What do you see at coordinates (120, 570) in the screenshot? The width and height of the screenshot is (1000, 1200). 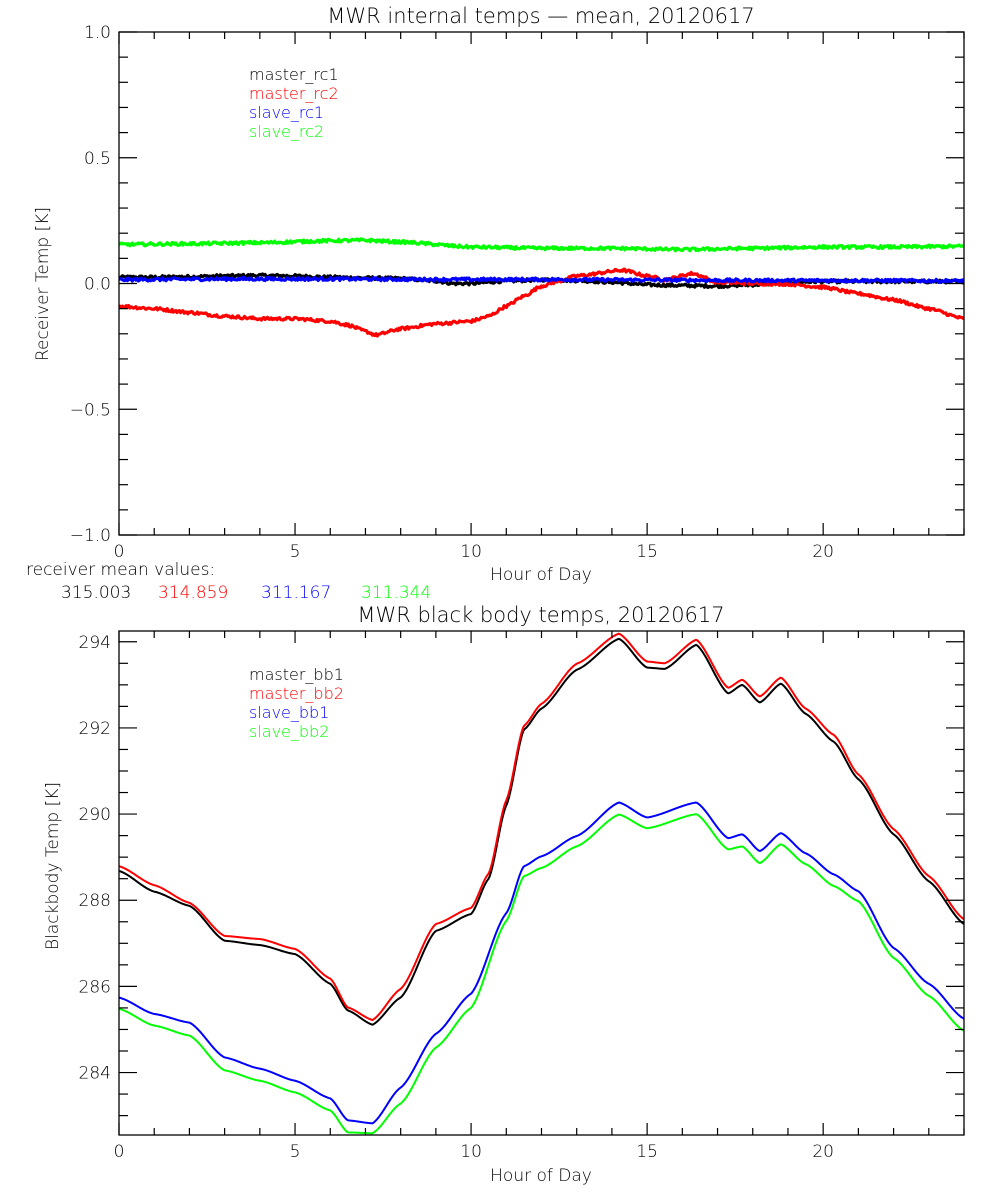 I see `receiver-mean-label: receiver mean values:` at bounding box center [120, 570].